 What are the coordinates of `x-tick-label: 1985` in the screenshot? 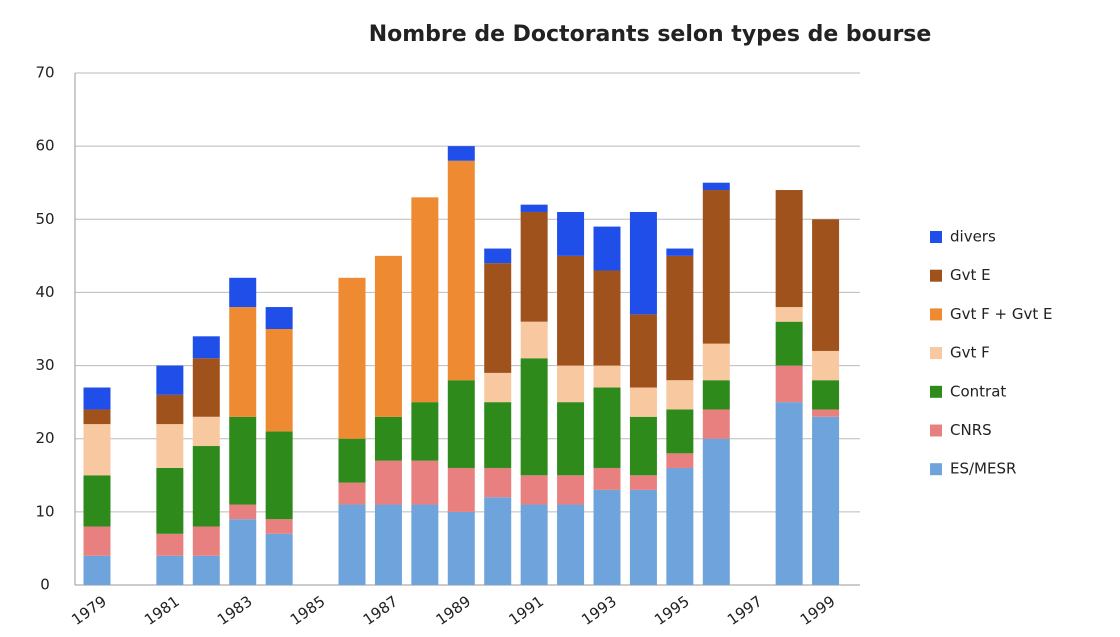 It's located at (308, 610).